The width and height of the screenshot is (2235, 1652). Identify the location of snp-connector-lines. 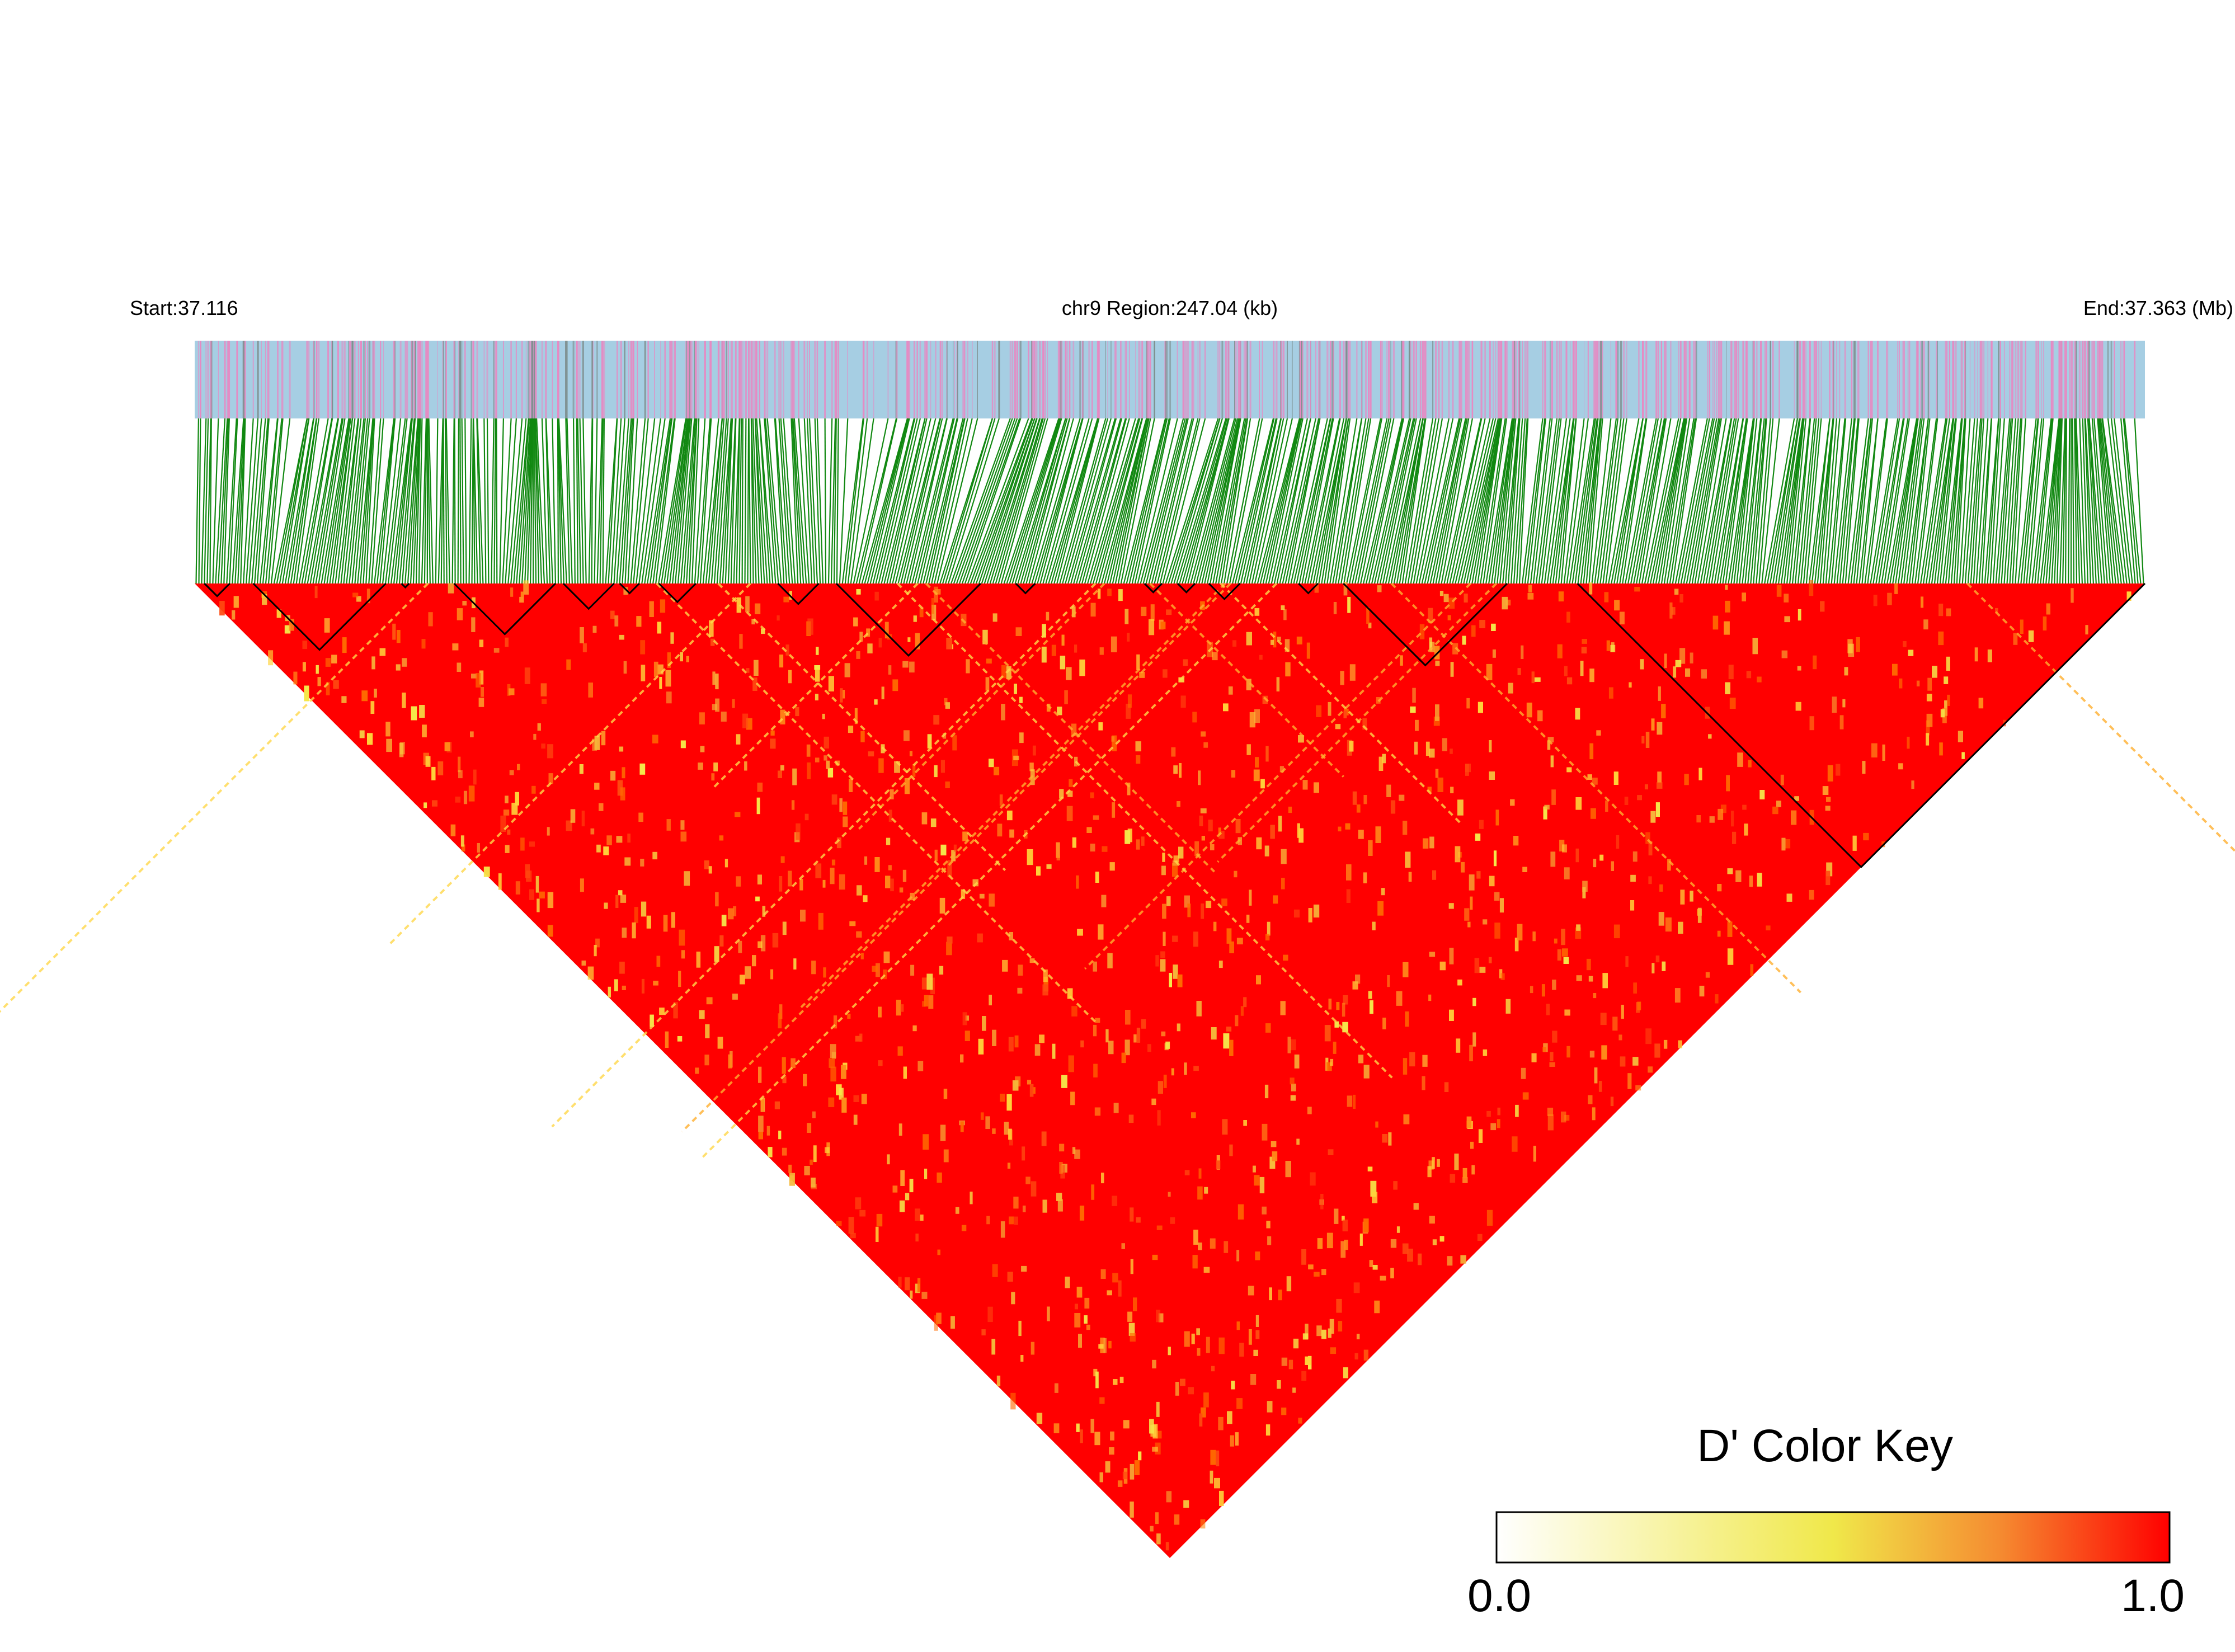
(1169, 501).